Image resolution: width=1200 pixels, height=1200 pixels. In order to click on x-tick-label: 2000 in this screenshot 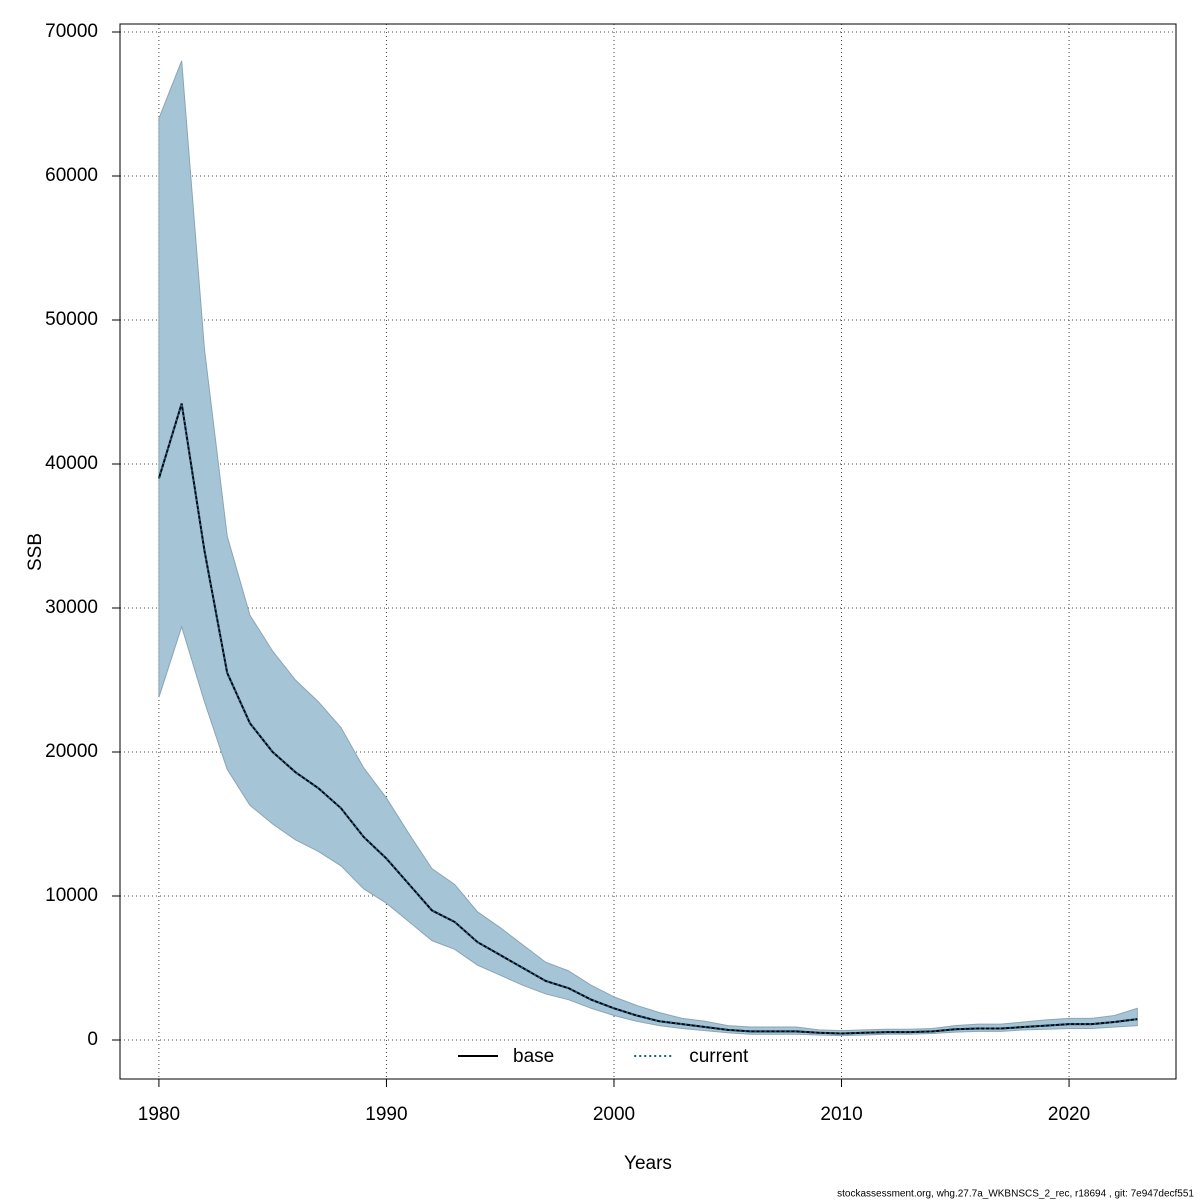, I will do `click(614, 1114)`.